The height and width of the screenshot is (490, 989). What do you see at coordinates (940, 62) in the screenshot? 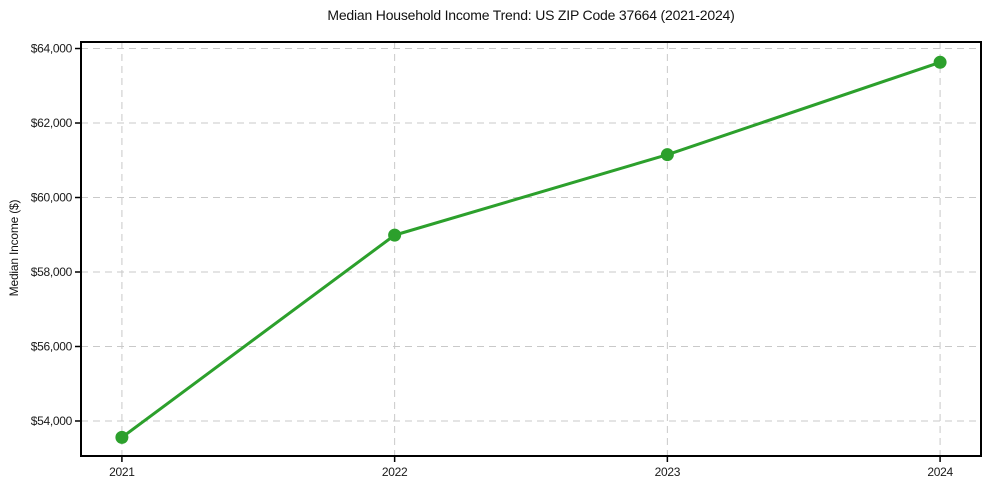
I see `data-point-2024` at bounding box center [940, 62].